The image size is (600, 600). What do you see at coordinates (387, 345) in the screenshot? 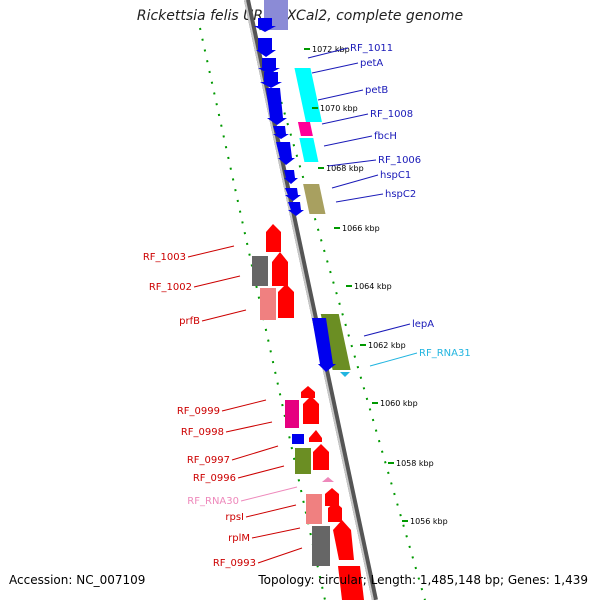
I see `tick-label: 1062 kbp` at bounding box center [387, 345].